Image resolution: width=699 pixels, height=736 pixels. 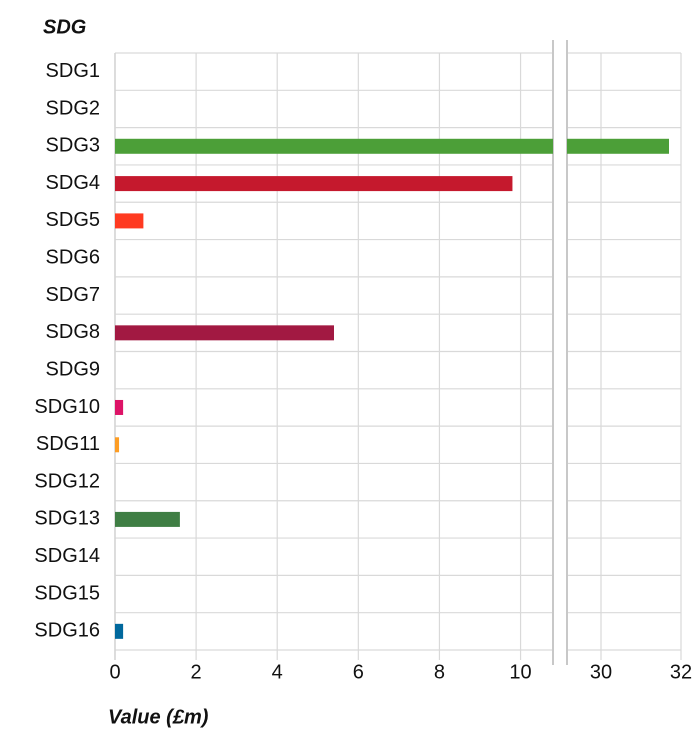 I want to click on y-tick-label: SDG16, so click(x=67, y=631).